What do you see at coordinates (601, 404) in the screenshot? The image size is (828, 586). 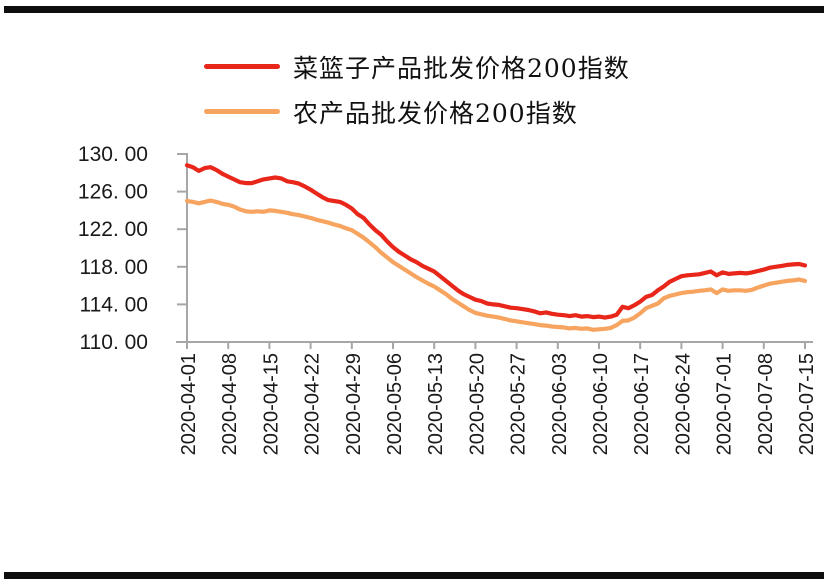 I see `x-tick-label: 2020-06-10` at bounding box center [601, 404].